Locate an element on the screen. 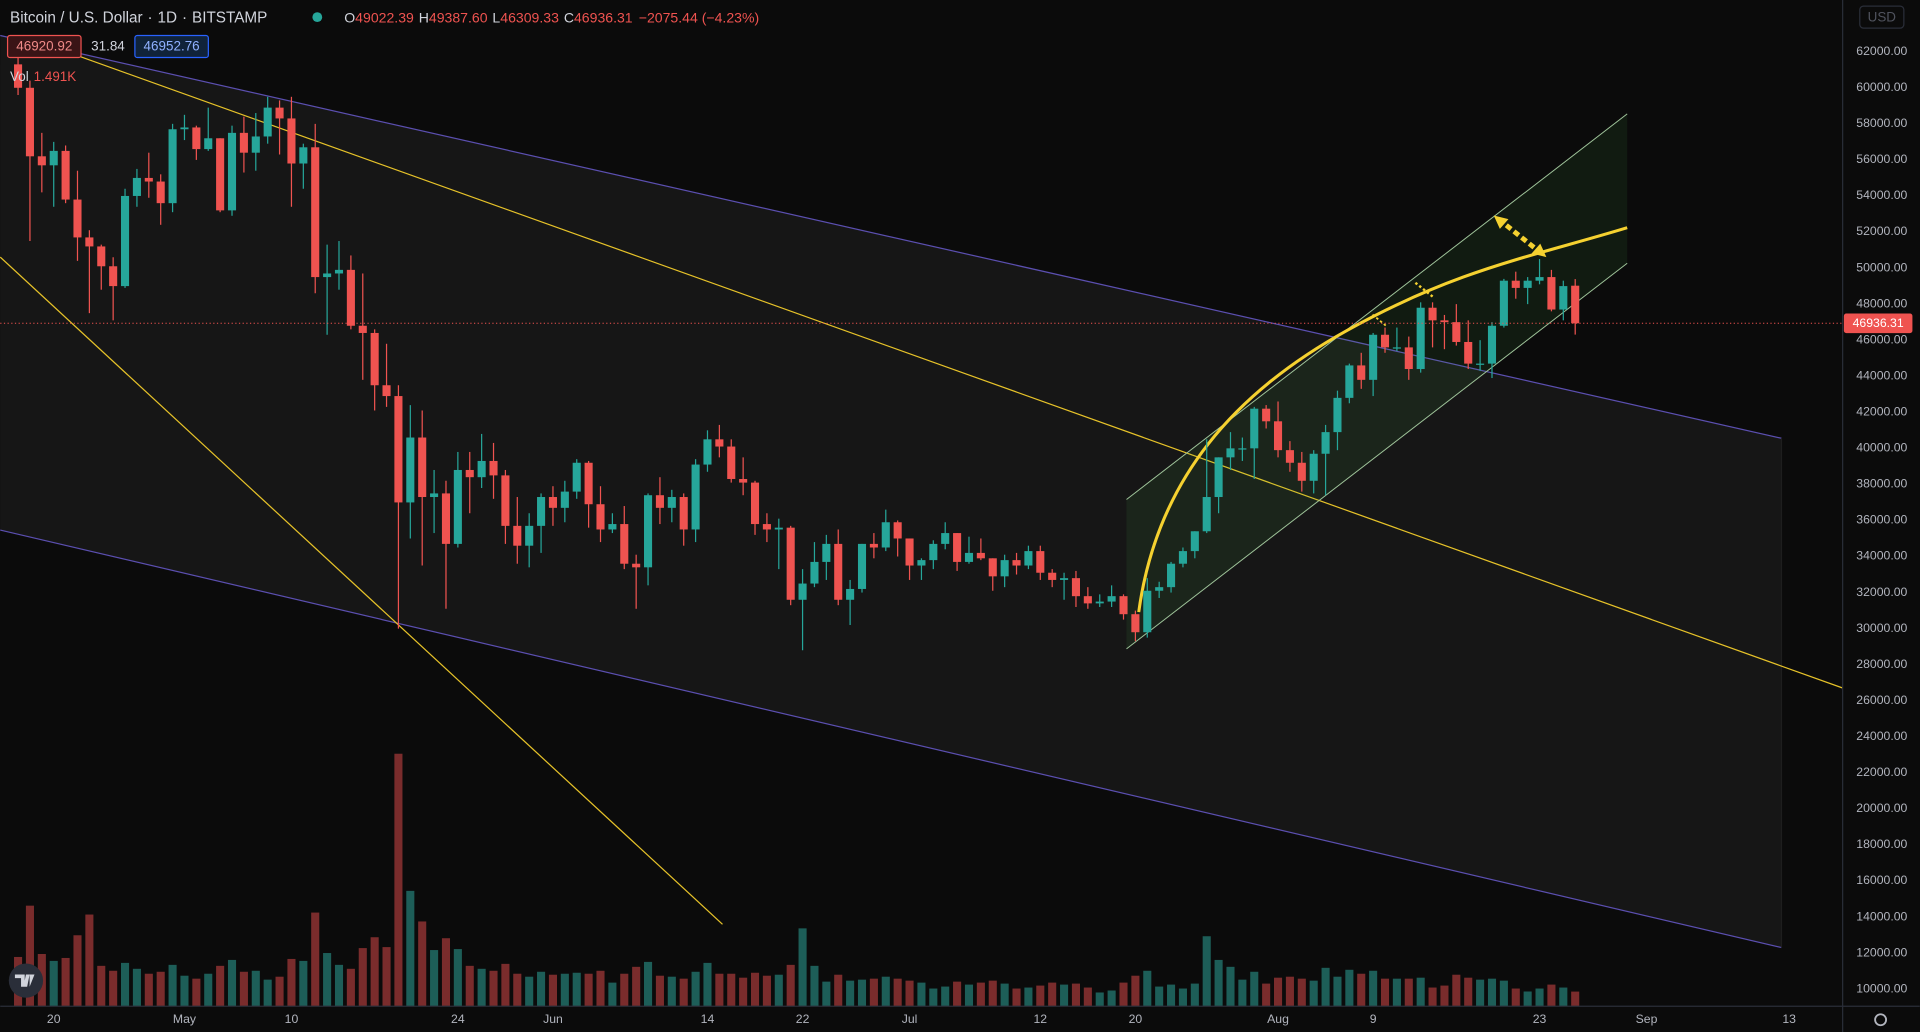  bid: 46920.92 is located at coordinates (44, 46).